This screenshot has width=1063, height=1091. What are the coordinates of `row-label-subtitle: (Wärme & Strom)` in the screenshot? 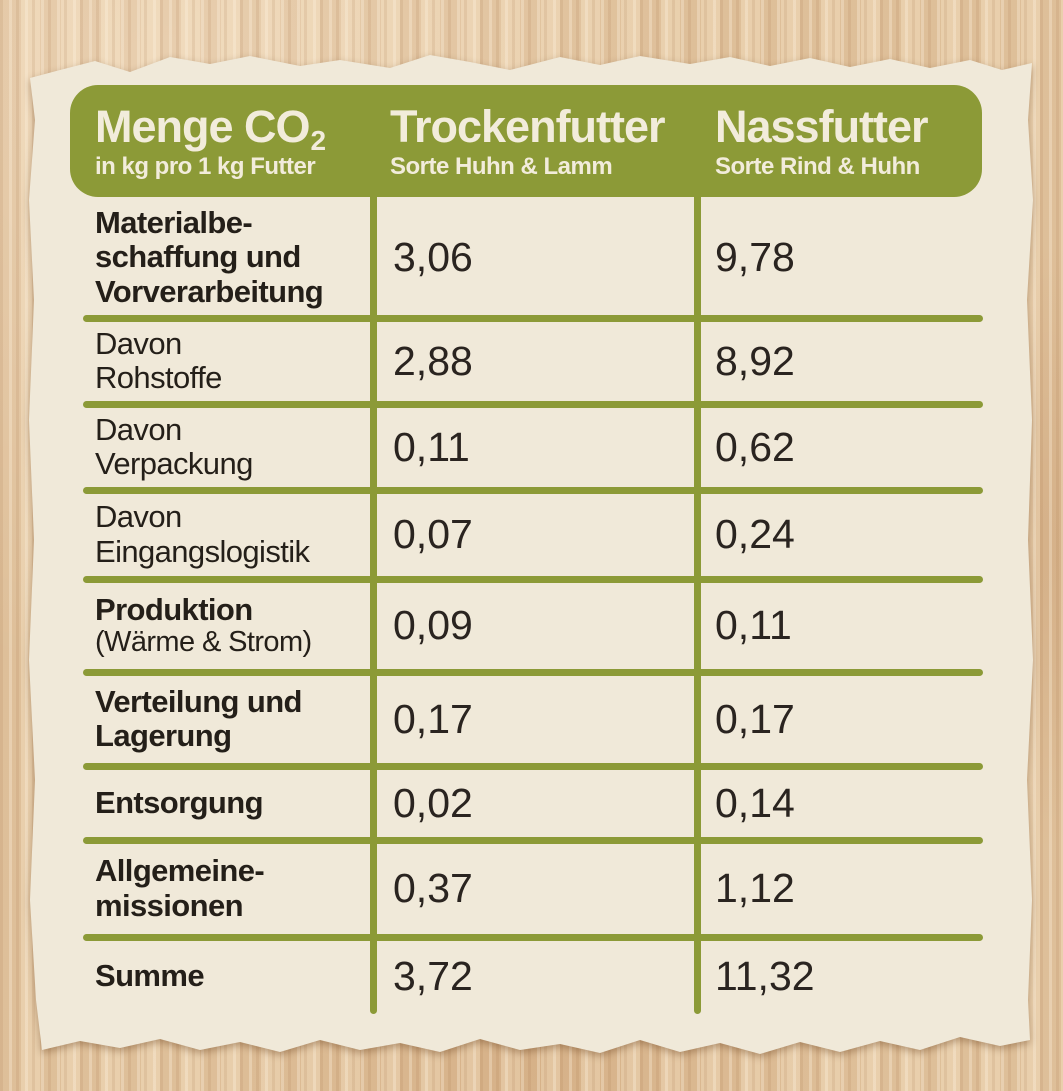 It's located at (203, 641).